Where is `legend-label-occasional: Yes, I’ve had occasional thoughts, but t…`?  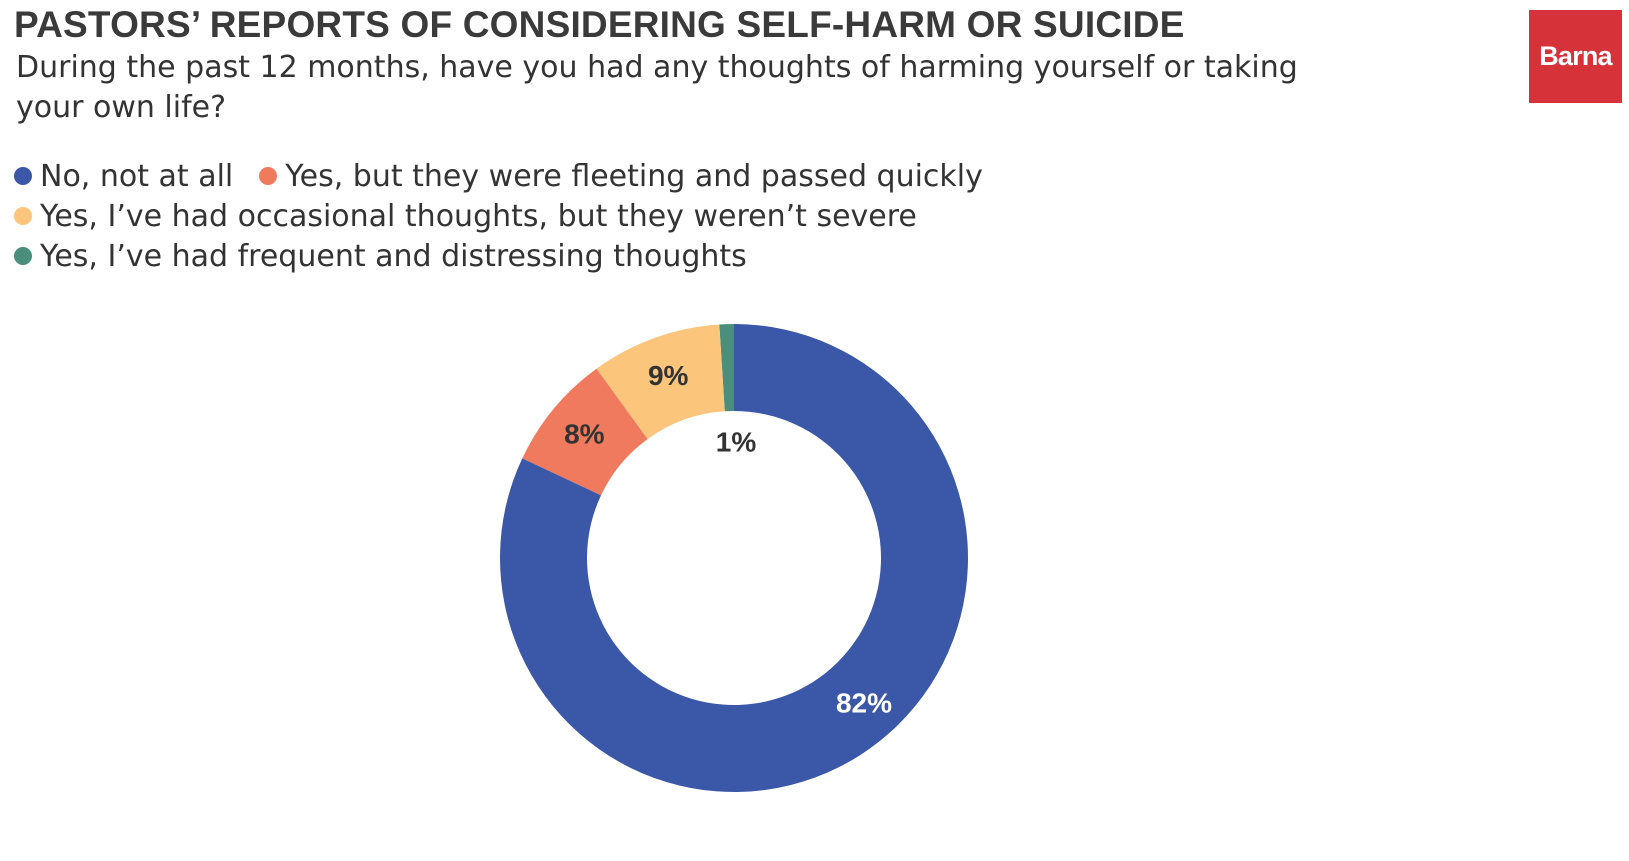 legend-label-occasional: Yes, I’ve had occasional thoughts, but t… is located at coordinates (478, 216).